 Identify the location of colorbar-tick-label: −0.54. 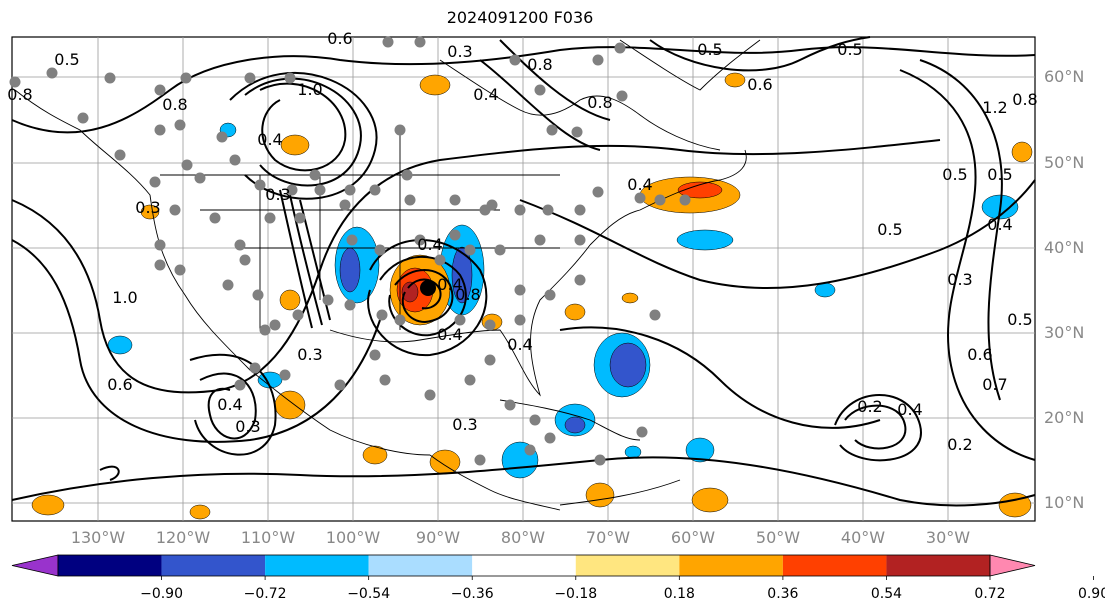
(369, 594).